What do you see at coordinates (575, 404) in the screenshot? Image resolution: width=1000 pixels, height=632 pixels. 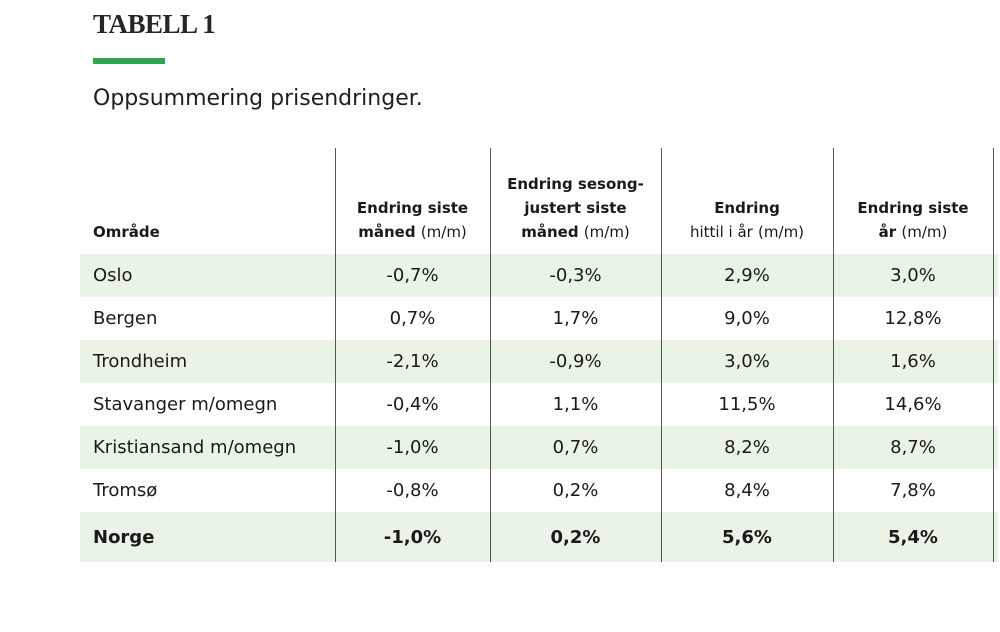 I see `cell-seasonal: 1,1%` at bounding box center [575, 404].